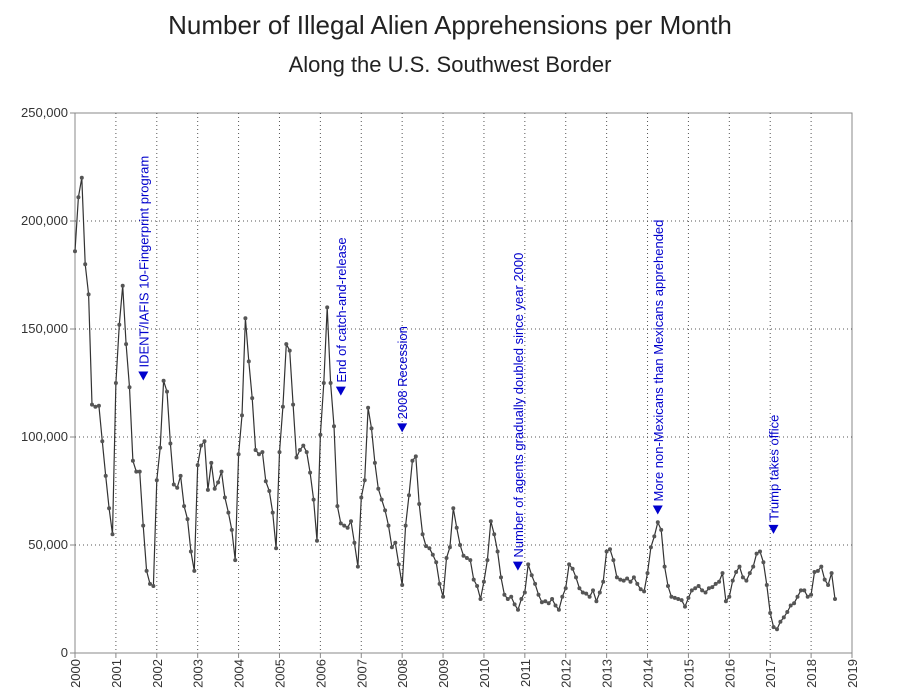 Image resolution: width=900 pixels, height=700 pixels. What do you see at coordinates (484, 673) in the screenshot?
I see `x-tick-label: 2010` at bounding box center [484, 673].